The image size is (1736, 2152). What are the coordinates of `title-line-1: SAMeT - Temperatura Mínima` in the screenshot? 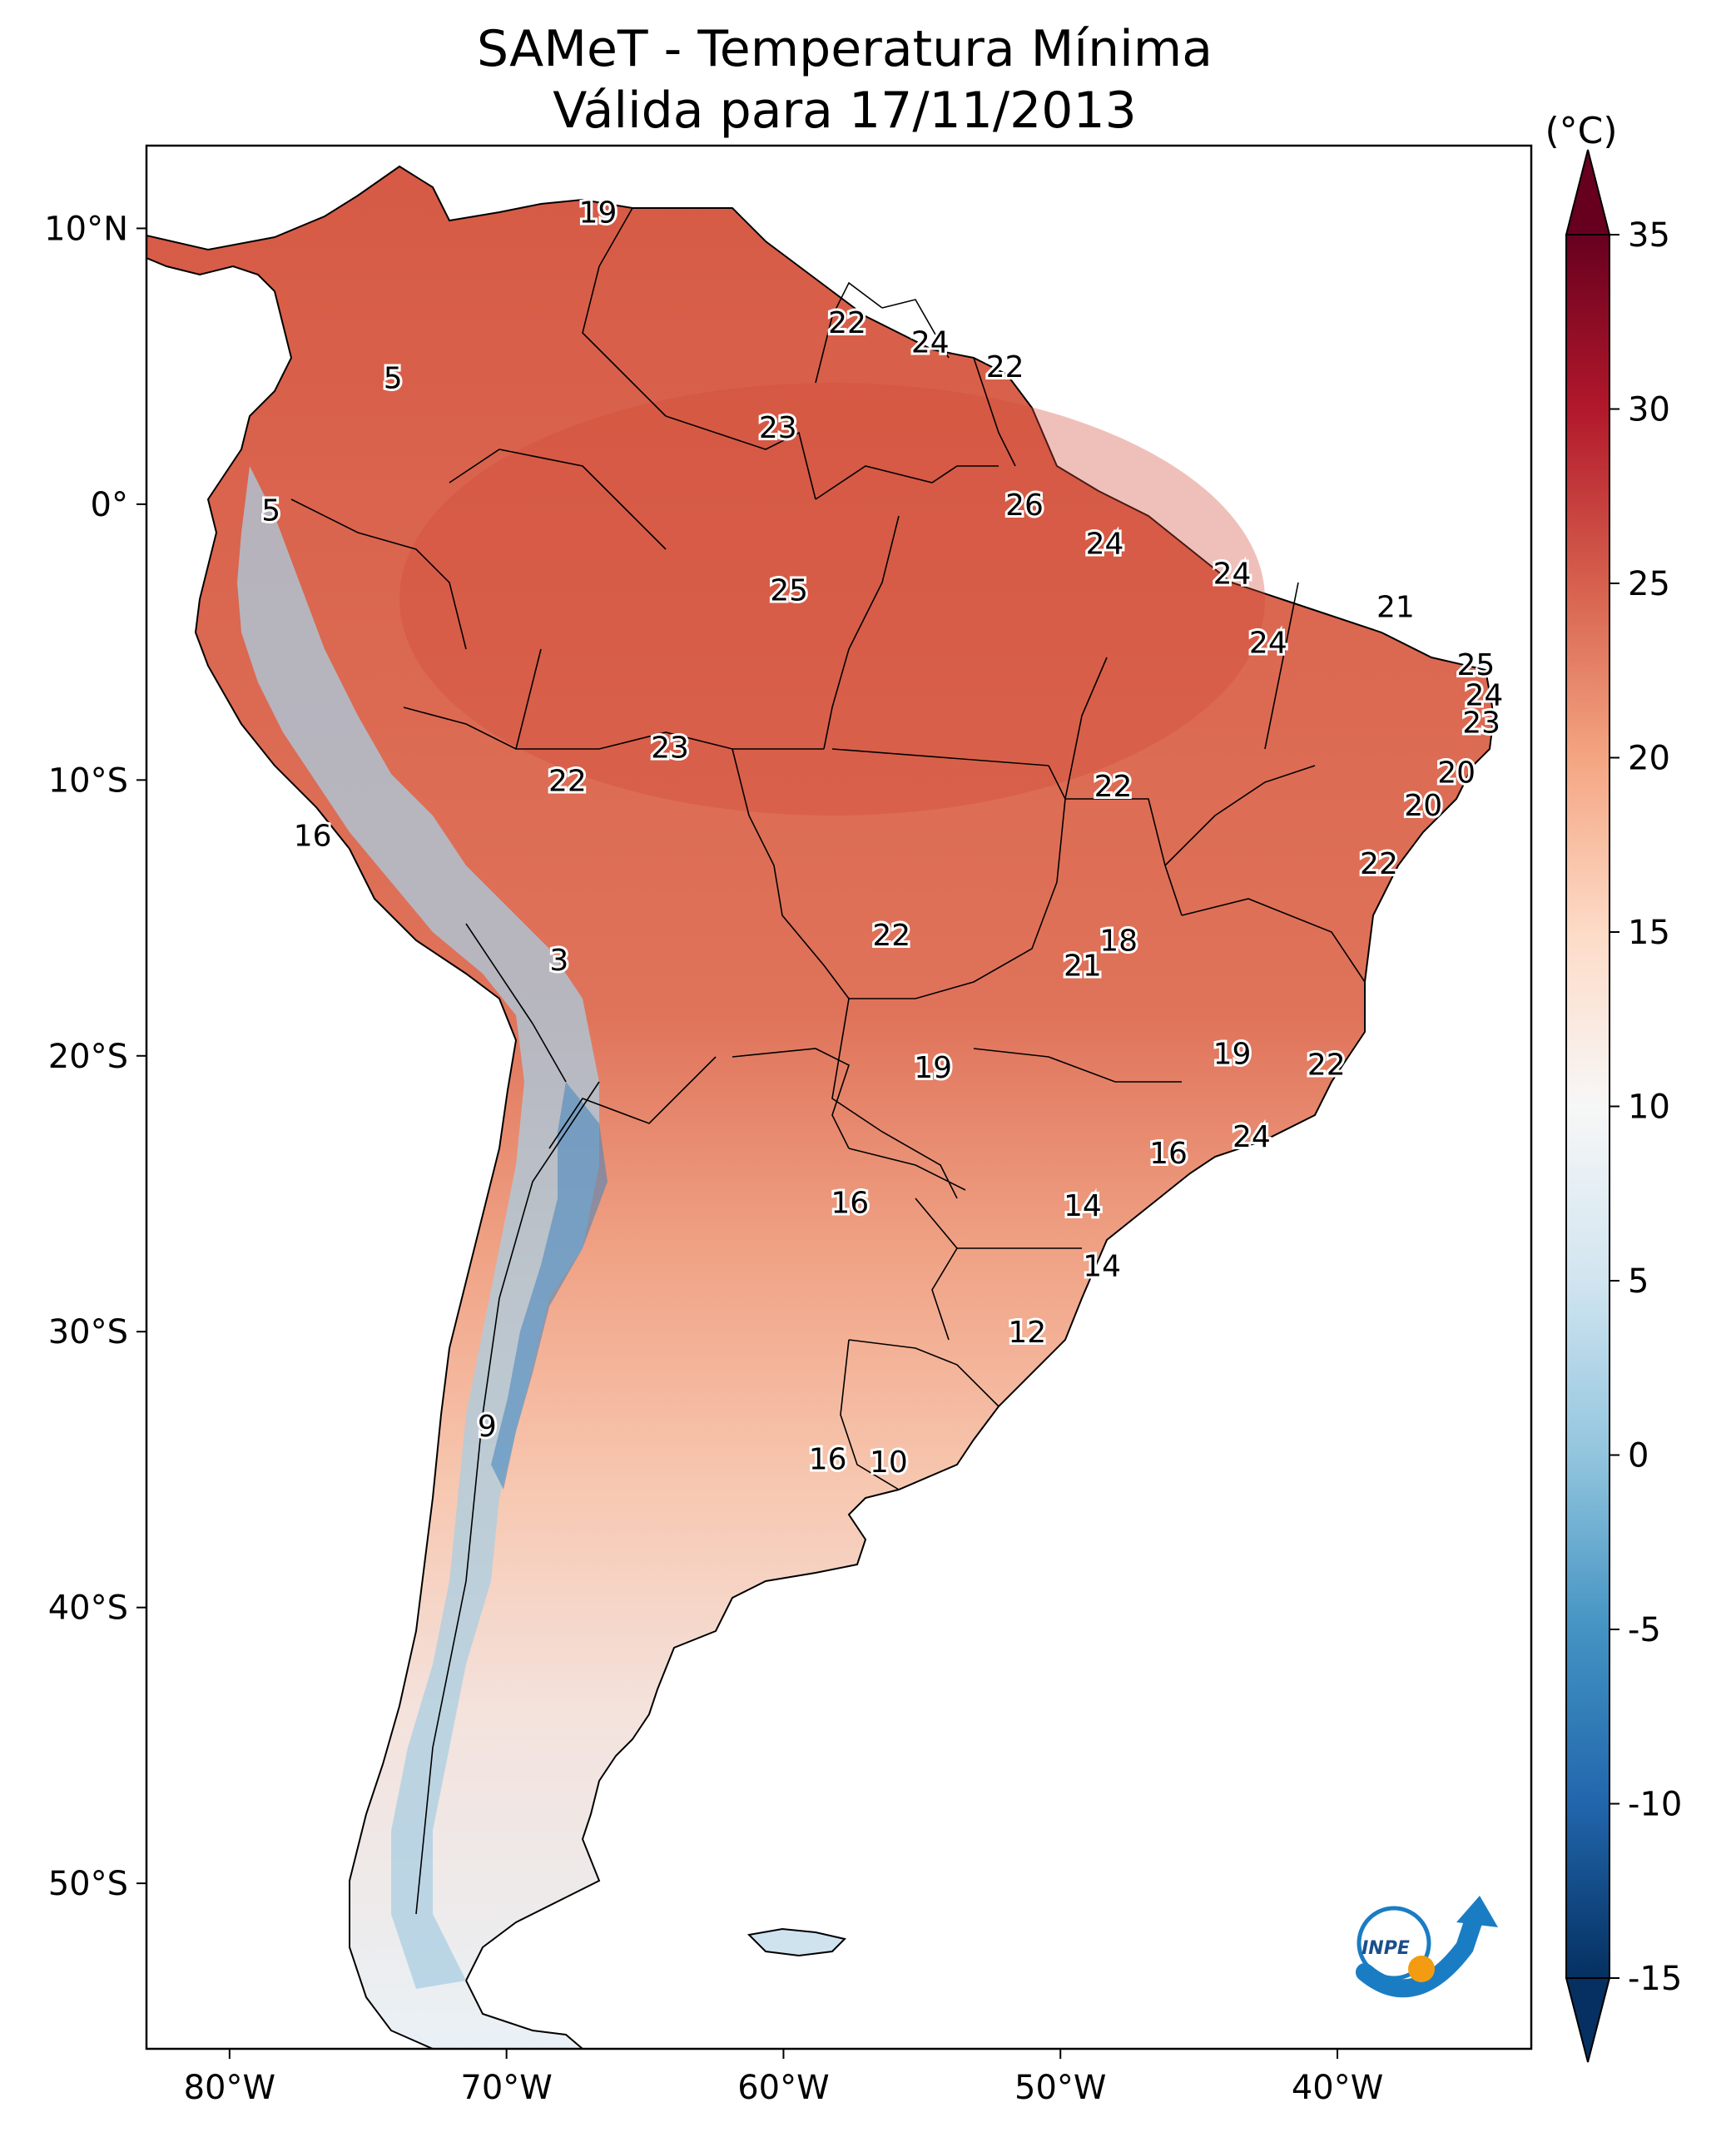 It's located at (844, 49).